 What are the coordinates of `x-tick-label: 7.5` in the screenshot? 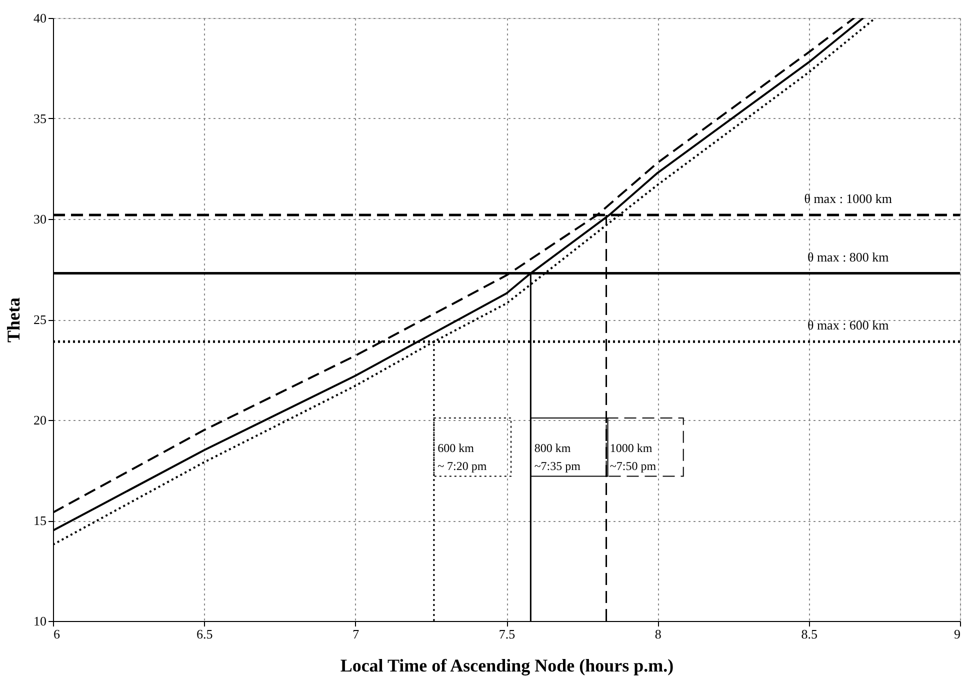 It's located at (507, 634).